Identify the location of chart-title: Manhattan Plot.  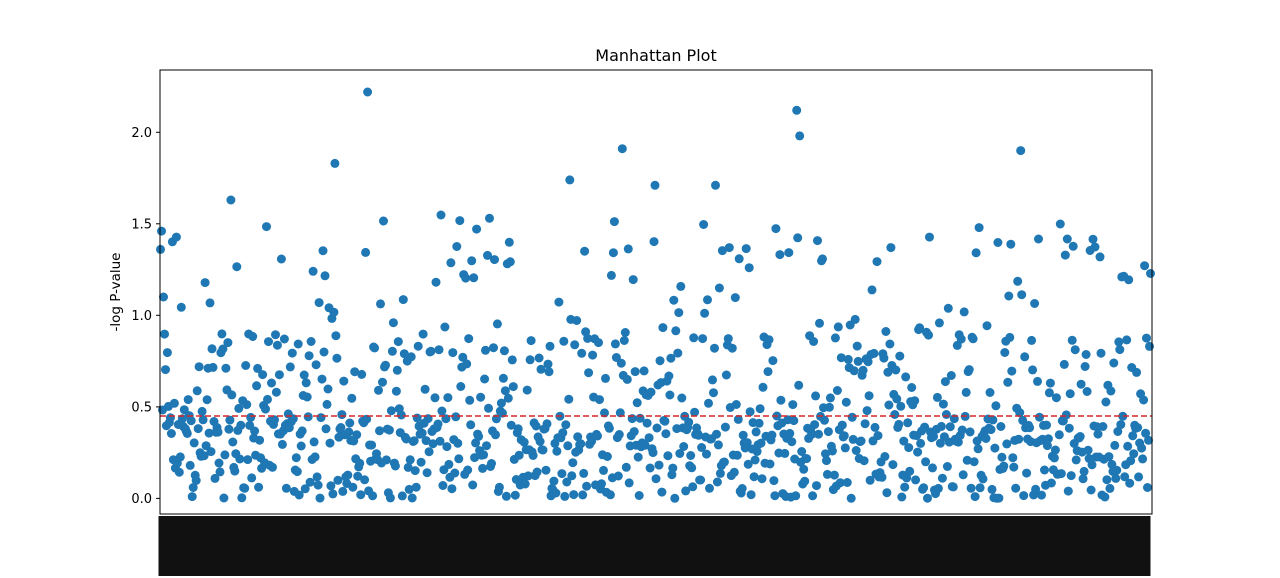
(655, 55).